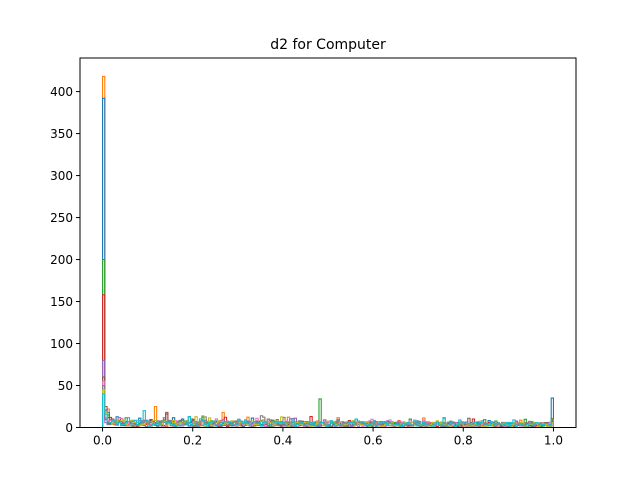 The width and height of the screenshot is (640, 480). I want to click on y-tick-label: 200, so click(61, 260).